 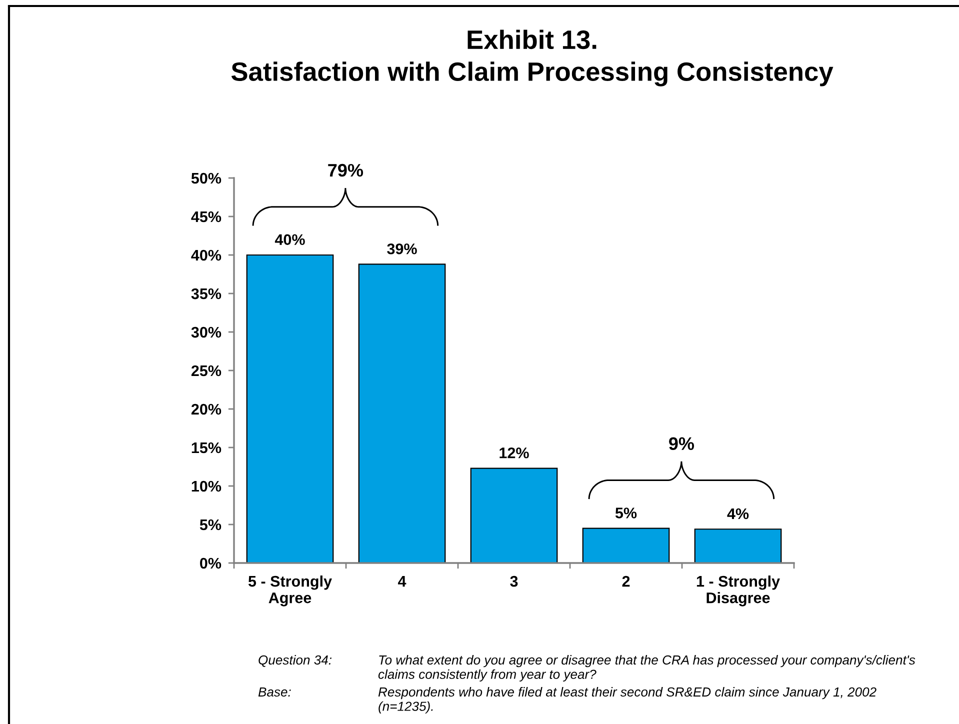 I want to click on y-tick-label: 40%, so click(x=206, y=255).